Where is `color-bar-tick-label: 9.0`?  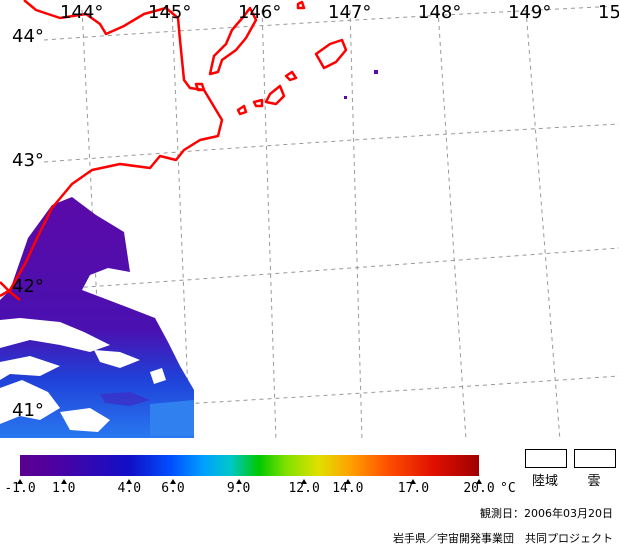 color-bar-tick-label: 9.0 is located at coordinates (238, 488).